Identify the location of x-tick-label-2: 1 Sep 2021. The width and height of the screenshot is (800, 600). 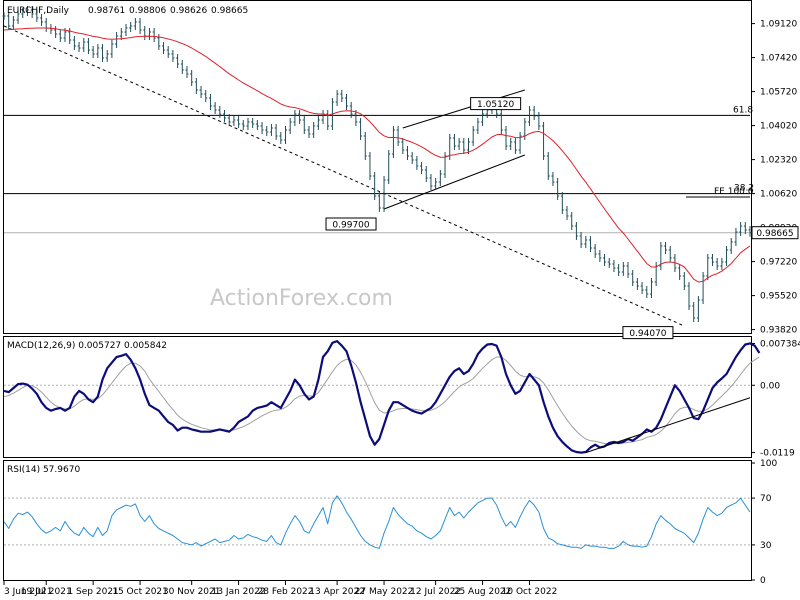
(92, 592).